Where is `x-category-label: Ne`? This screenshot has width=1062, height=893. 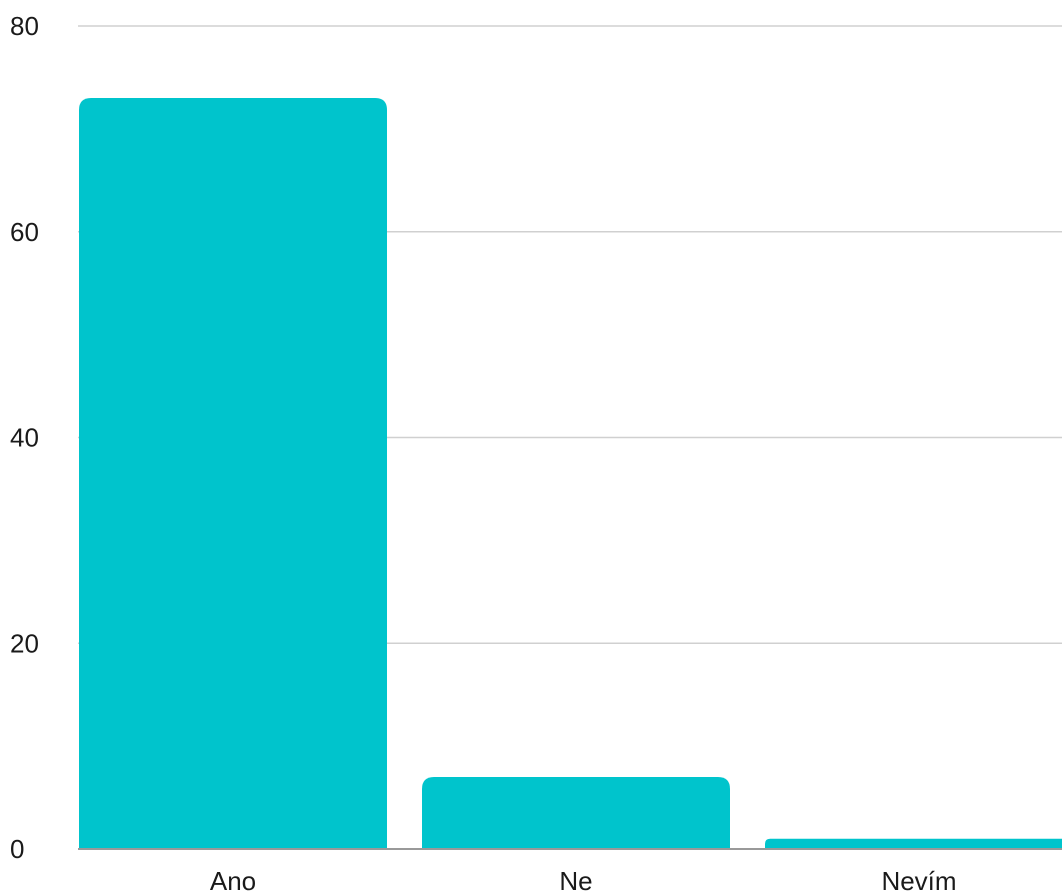 x-category-label: Ne is located at coordinates (575, 879).